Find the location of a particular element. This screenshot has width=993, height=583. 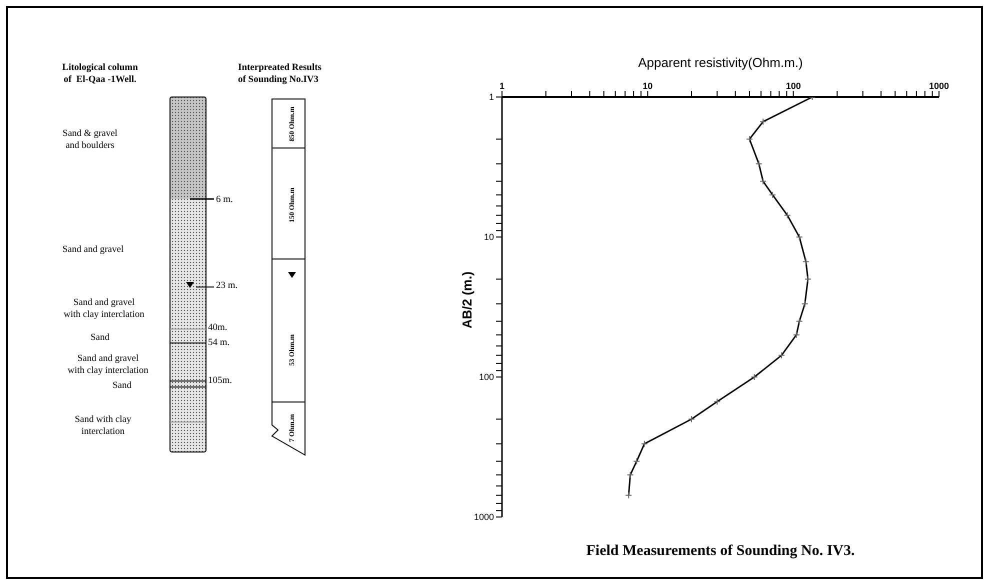

x-axis-title: Apparent resistivity(Ohm.m.) is located at coordinates (720, 62).